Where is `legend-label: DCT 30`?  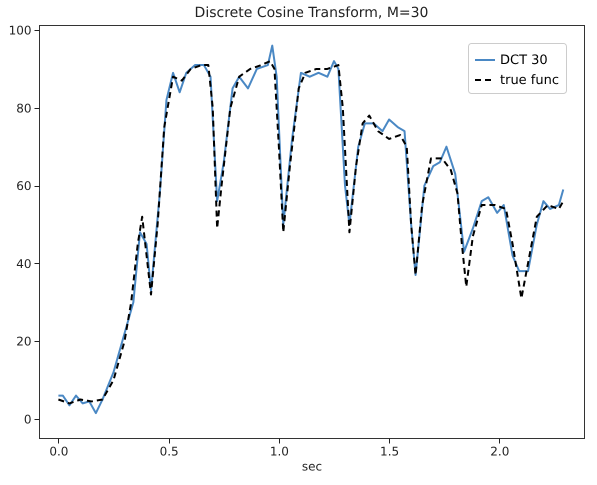
legend-label: DCT 30 is located at coordinates (524, 60).